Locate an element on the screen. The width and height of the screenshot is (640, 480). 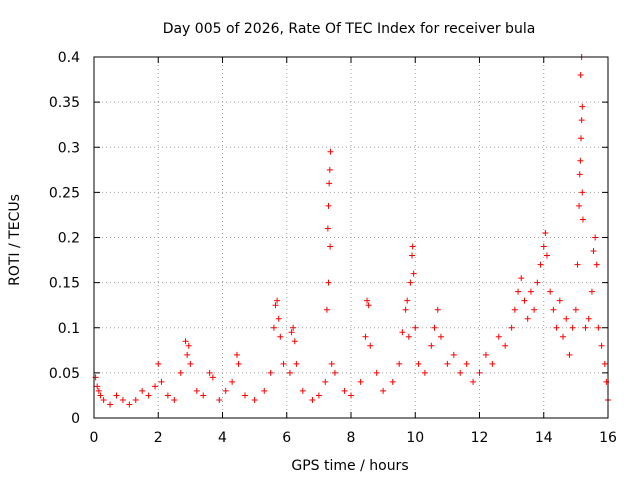
y-tick-label: 0.3 is located at coordinates (69, 148).